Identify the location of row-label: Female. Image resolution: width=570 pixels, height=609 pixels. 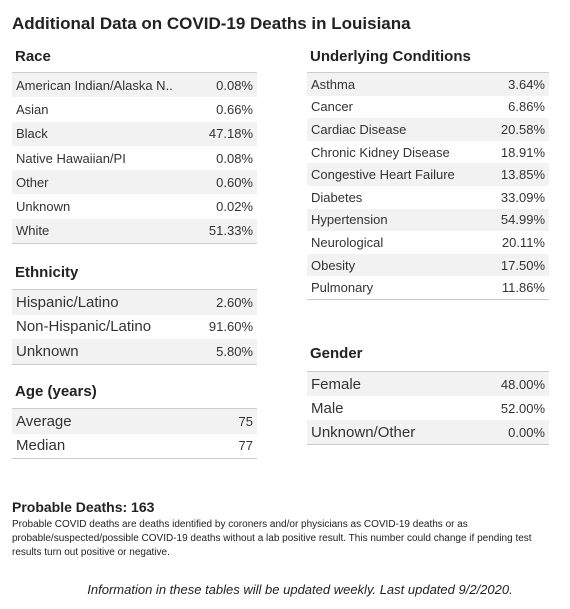
(336, 384).